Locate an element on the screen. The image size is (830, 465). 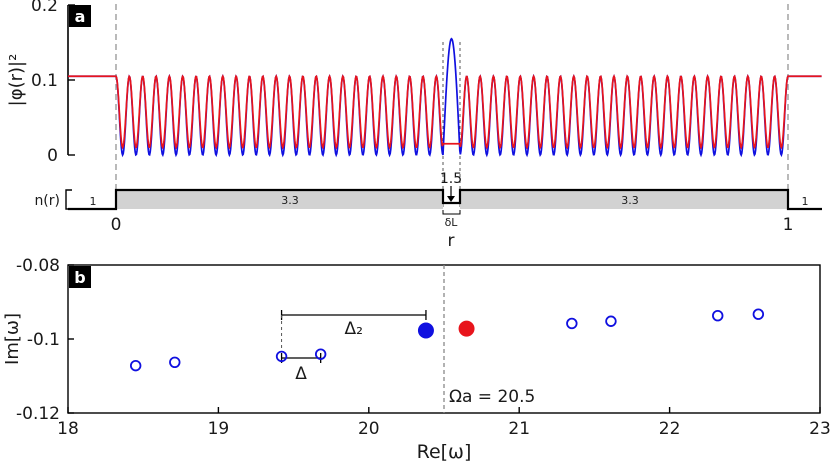
panel-a-xlabel: r is located at coordinates (451, 241).